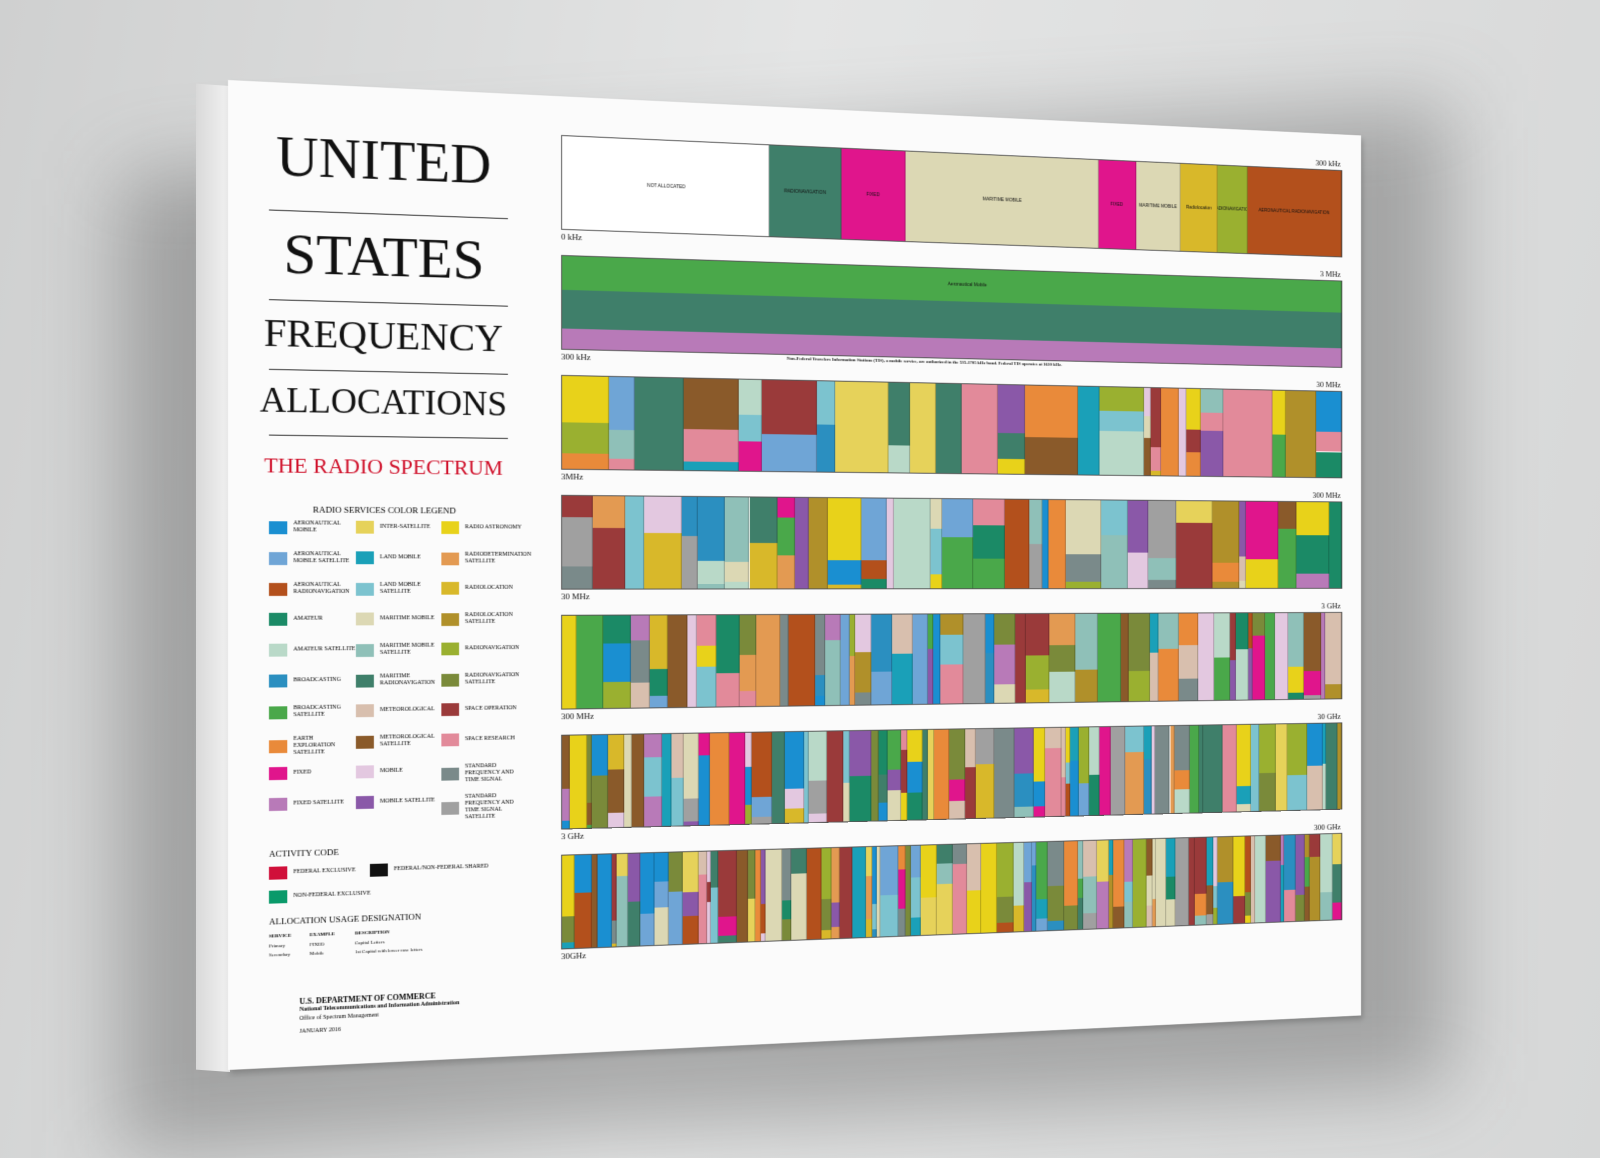  I want to click on legend-label: MARITIME RADIONAVIGATION, so click(407, 680).